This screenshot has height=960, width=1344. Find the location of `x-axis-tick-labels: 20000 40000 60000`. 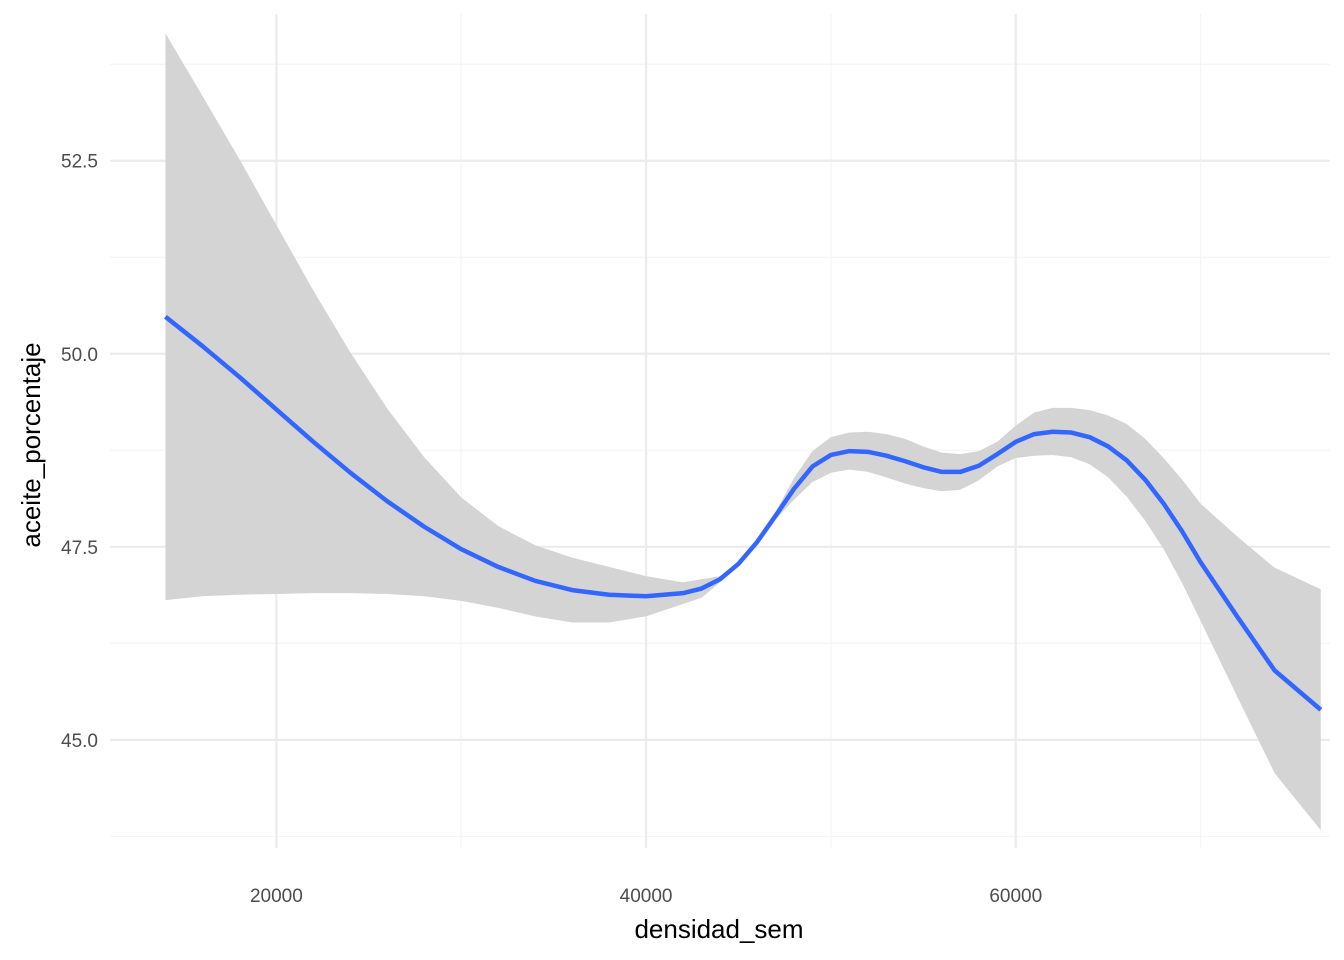

x-axis-tick-labels: 20000 40000 60000 is located at coordinates (646, 896).